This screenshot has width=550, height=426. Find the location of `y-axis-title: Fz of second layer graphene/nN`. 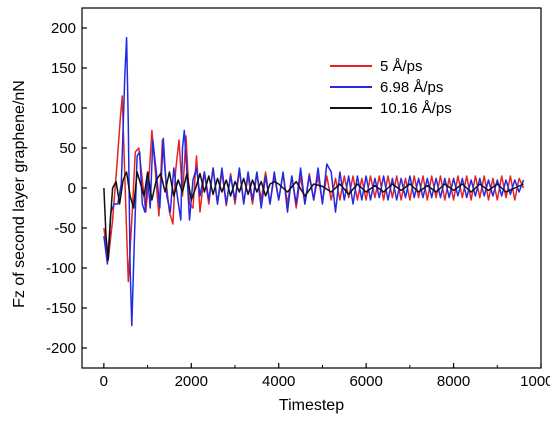

y-axis-title: Fz of second layer graphene/nN is located at coordinates (19, 194).